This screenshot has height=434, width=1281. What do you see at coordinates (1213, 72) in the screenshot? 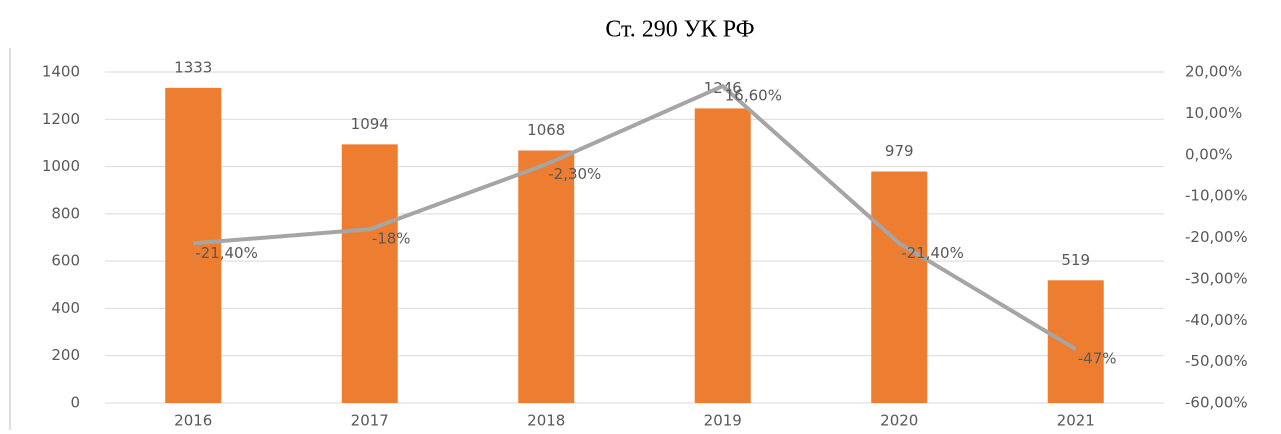
I see `y2-tick-label: 20,00%` at bounding box center [1213, 72].